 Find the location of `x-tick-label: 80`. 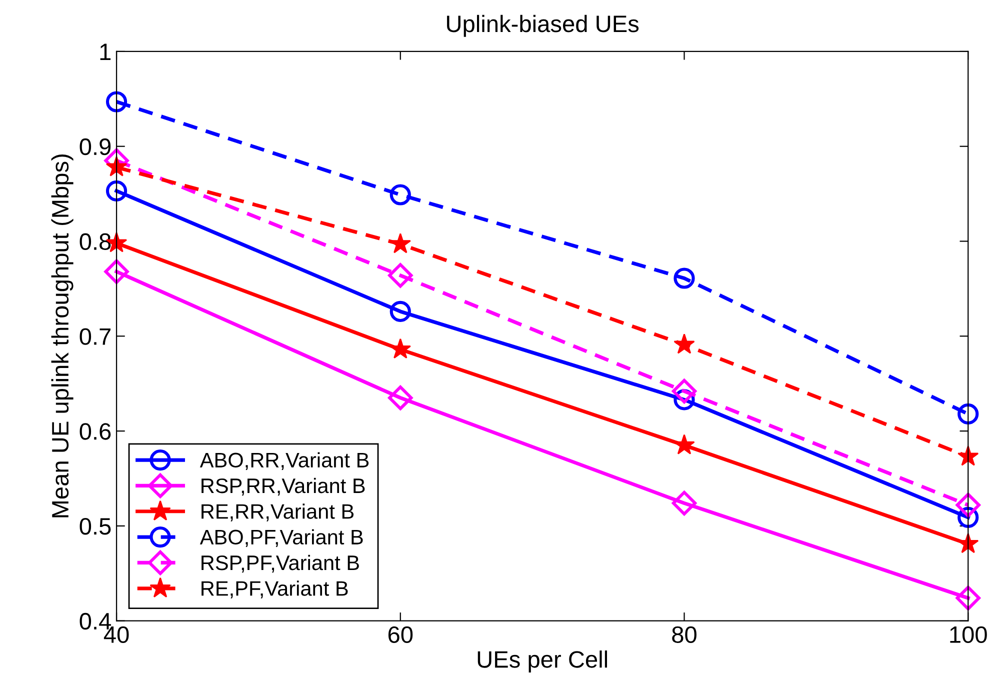

x-tick-label: 80 is located at coordinates (684, 635).